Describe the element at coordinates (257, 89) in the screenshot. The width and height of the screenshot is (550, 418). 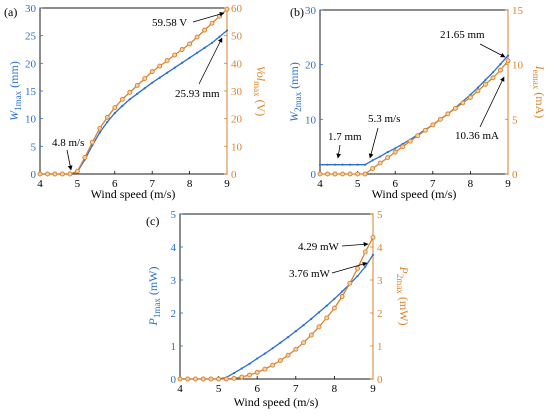
I see `right-axis-label-sub: max` at that location.